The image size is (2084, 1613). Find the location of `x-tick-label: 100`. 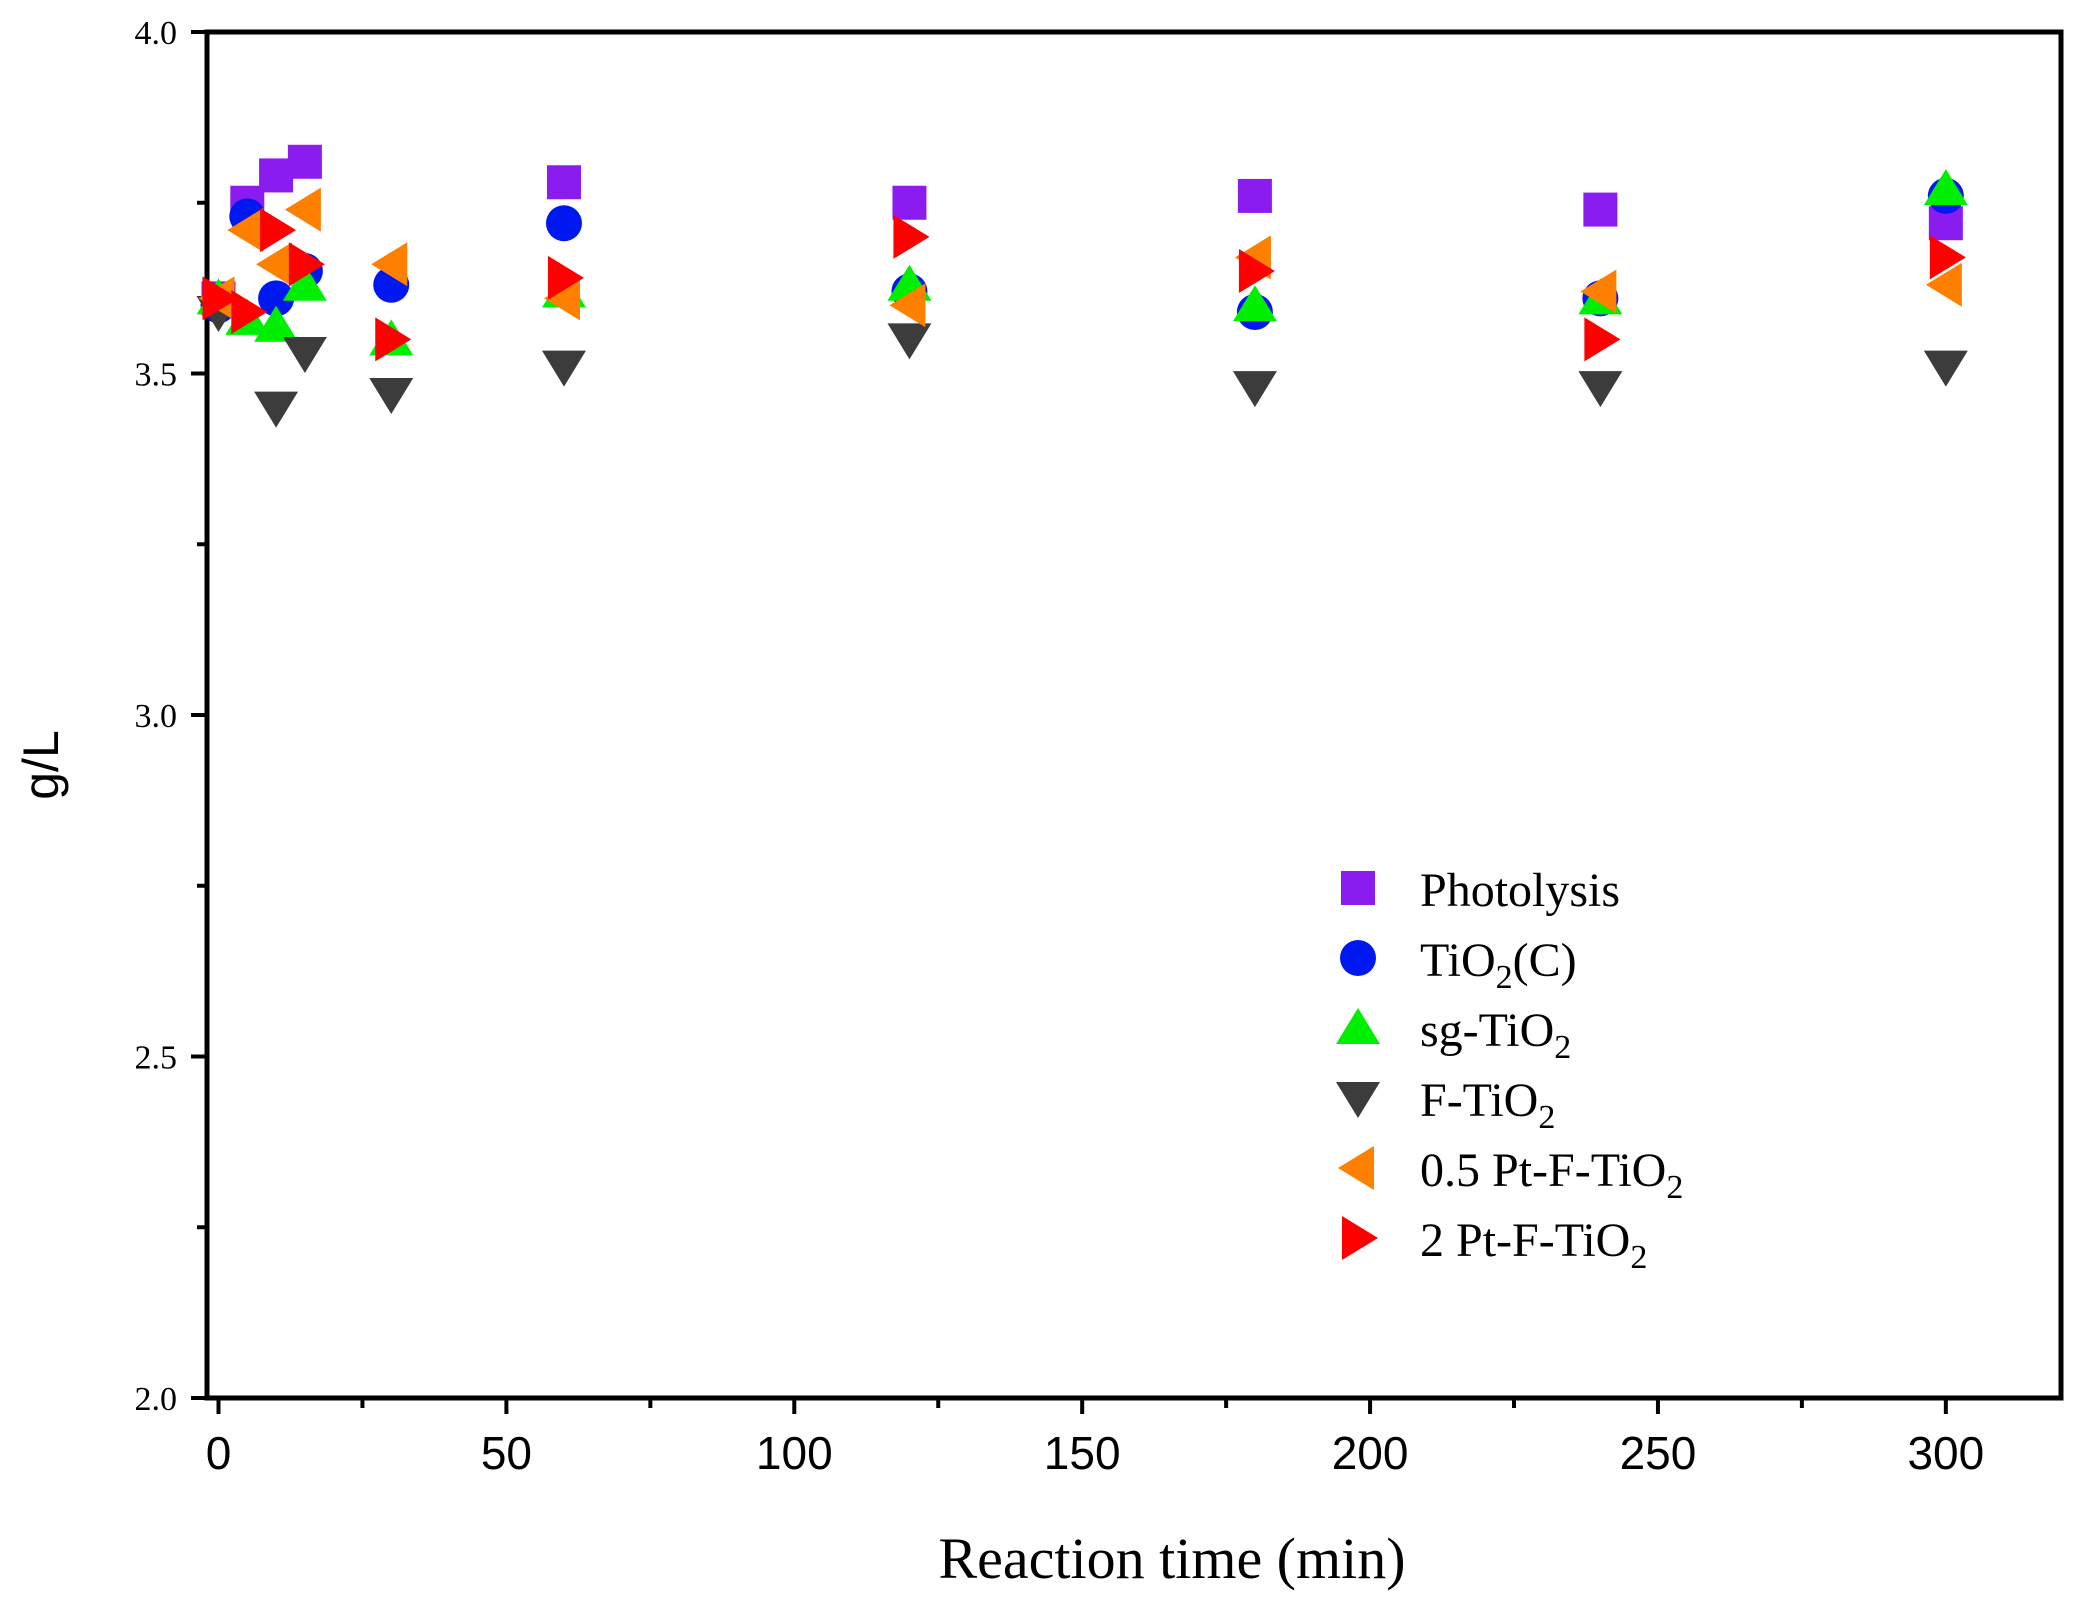

x-tick-label: 100 is located at coordinates (794, 1453).